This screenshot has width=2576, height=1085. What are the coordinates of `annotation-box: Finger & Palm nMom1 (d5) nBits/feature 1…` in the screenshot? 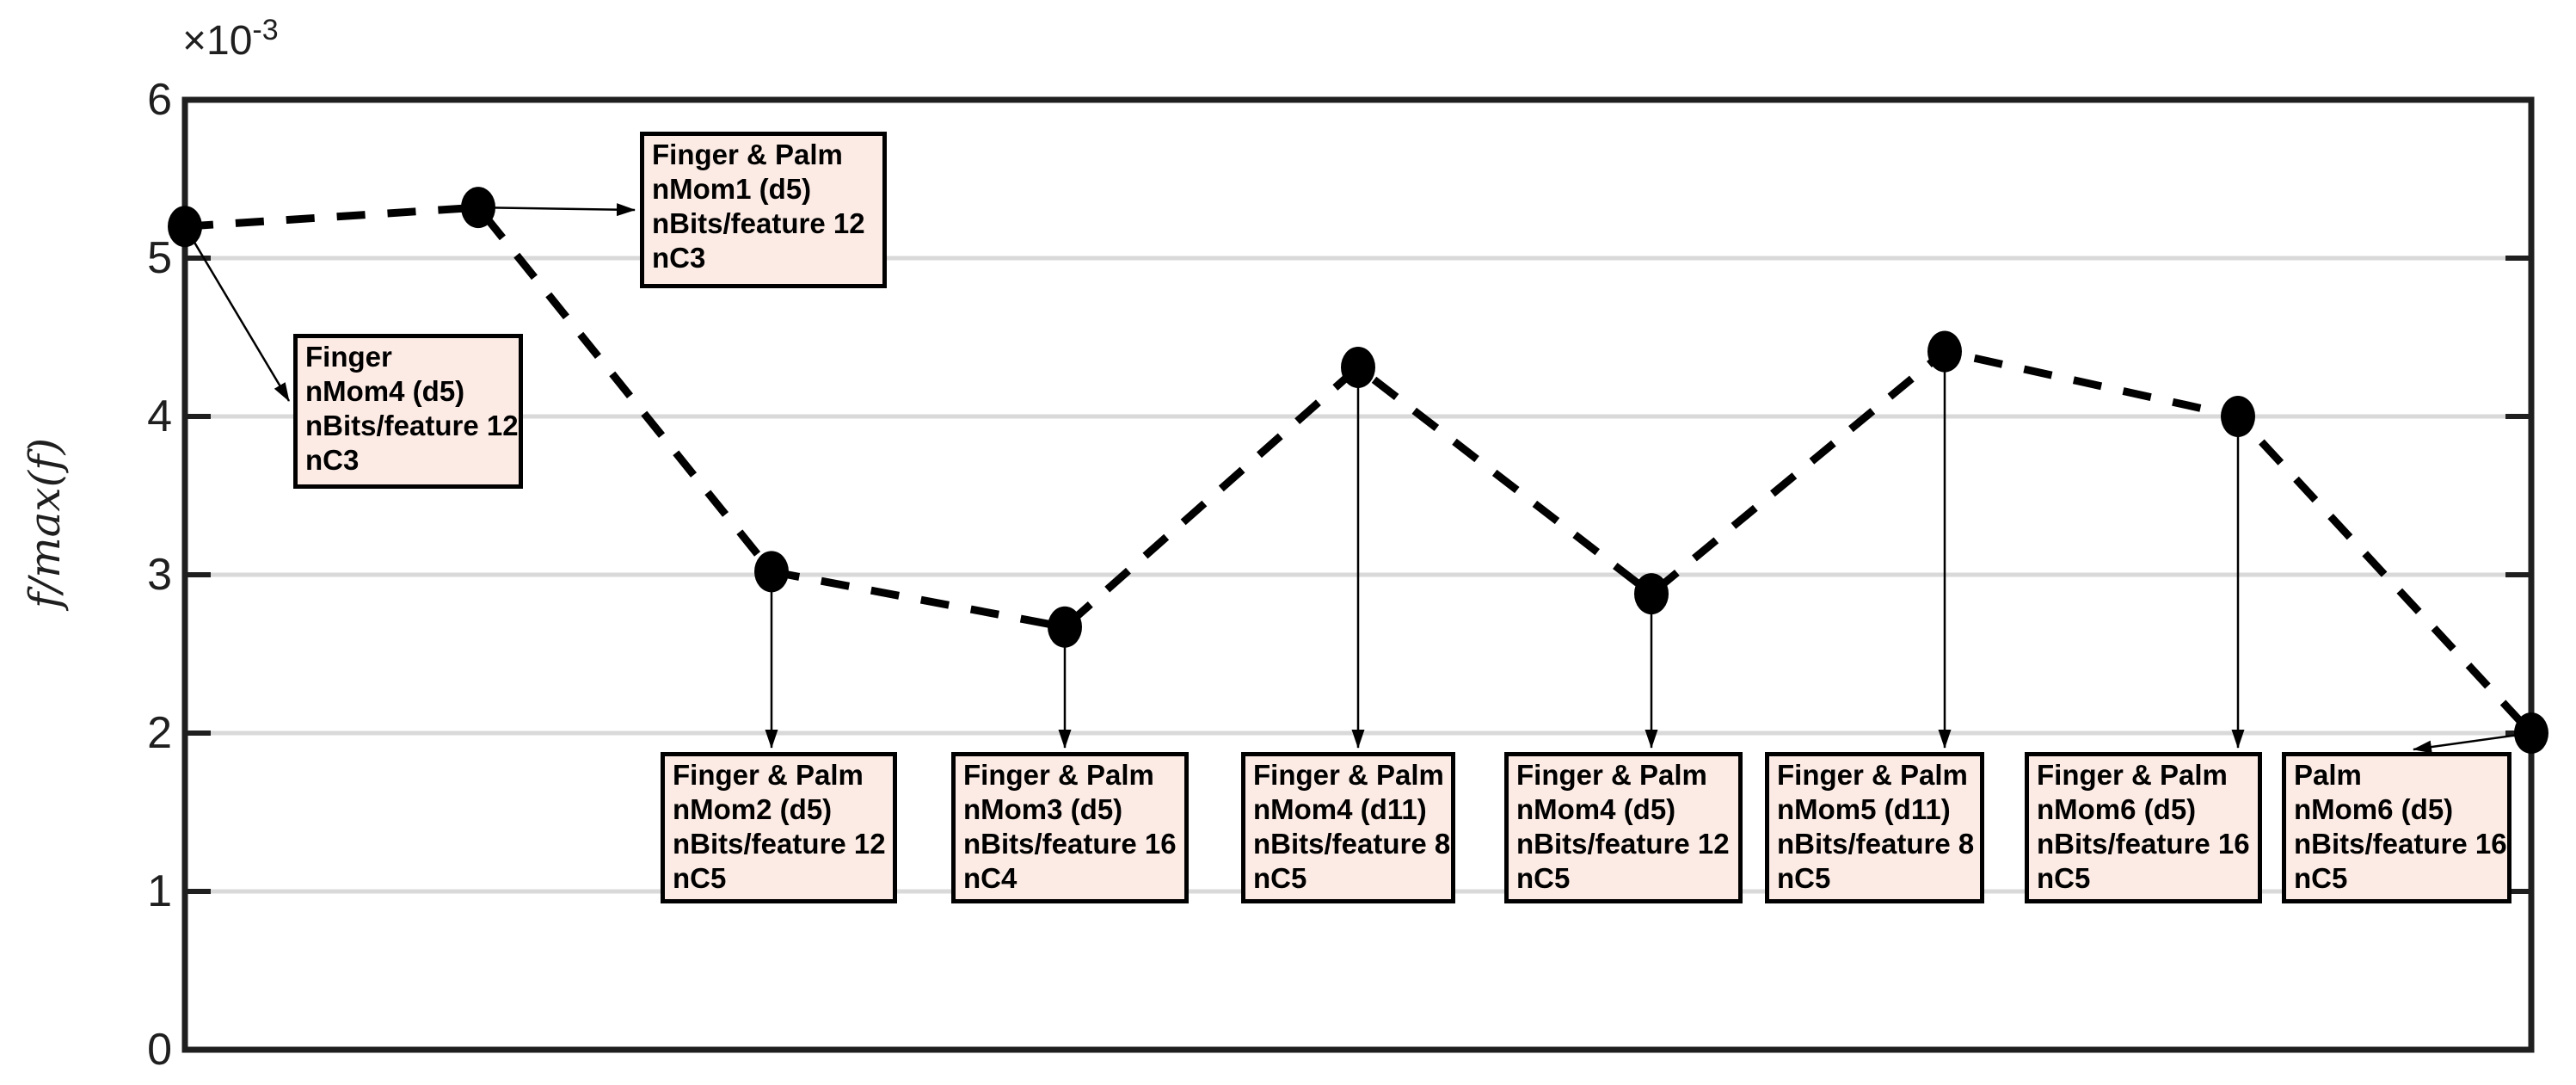 It's located at (763, 210).